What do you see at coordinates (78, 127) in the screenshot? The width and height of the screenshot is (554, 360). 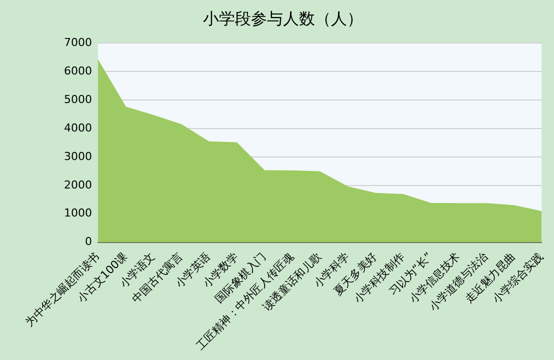 I see `y-tick-label: 4000` at bounding box center [78, 127].